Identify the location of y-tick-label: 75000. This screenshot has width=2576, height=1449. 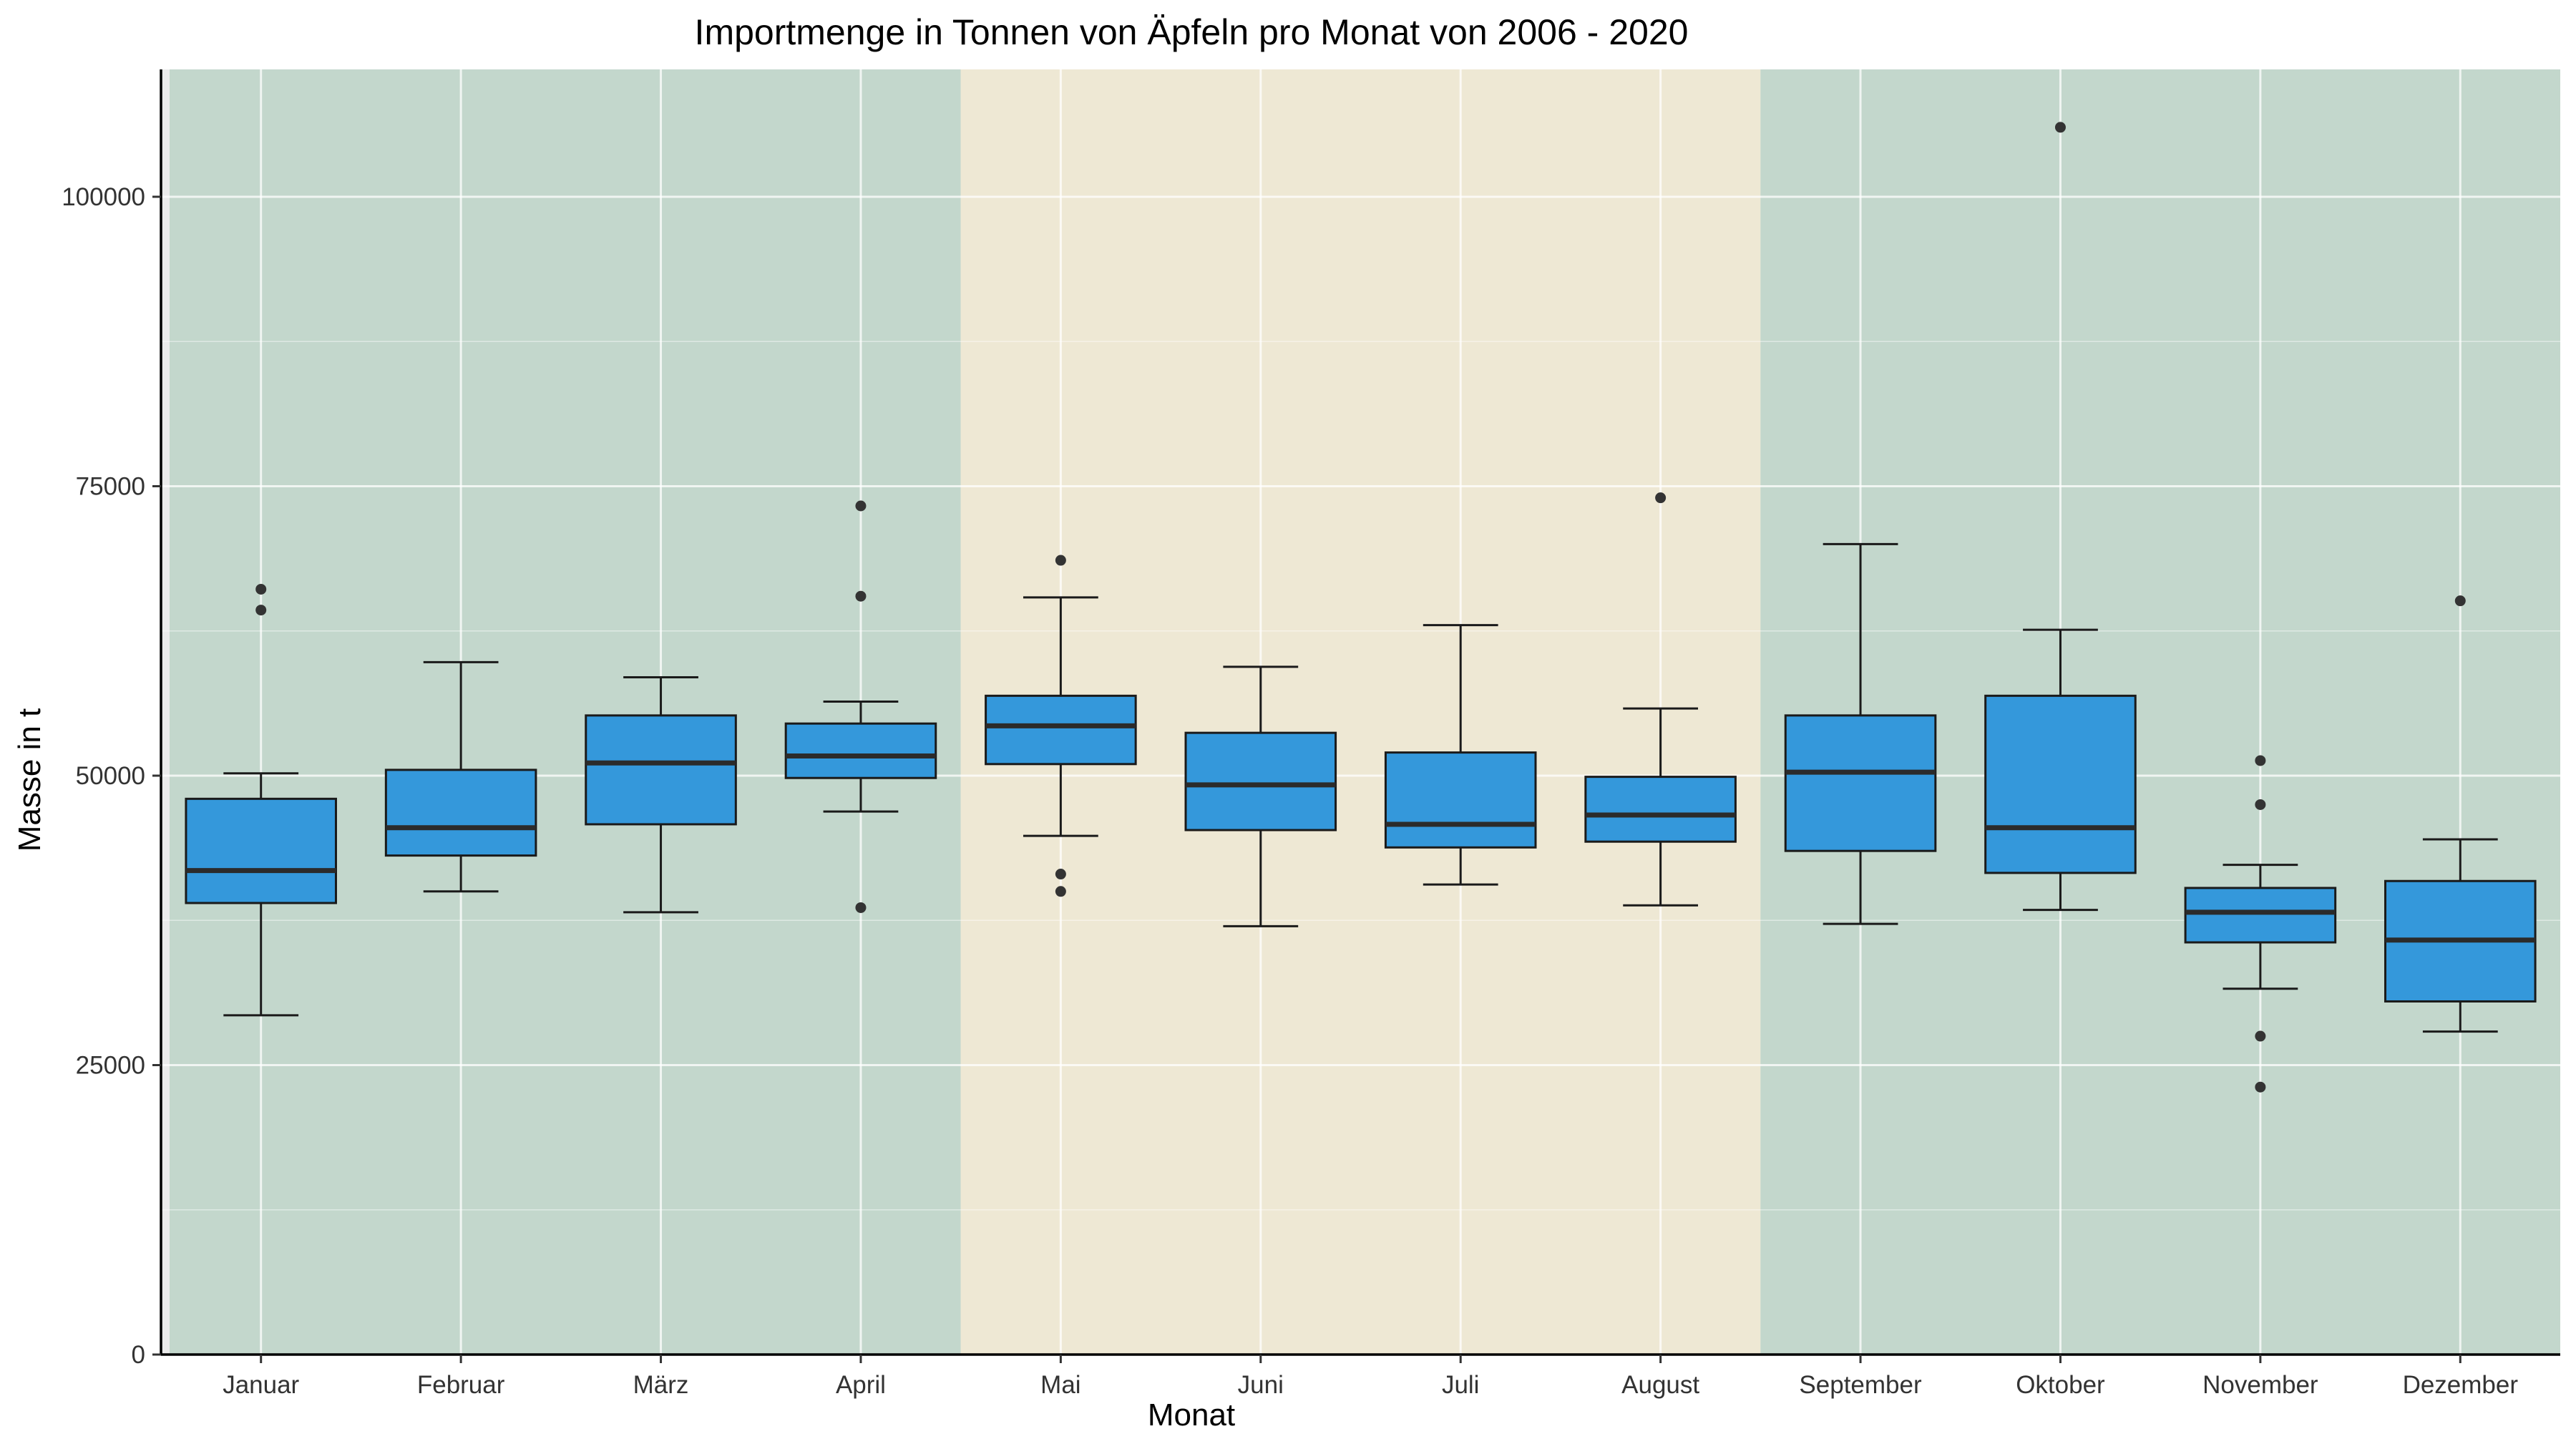
(110, 486).